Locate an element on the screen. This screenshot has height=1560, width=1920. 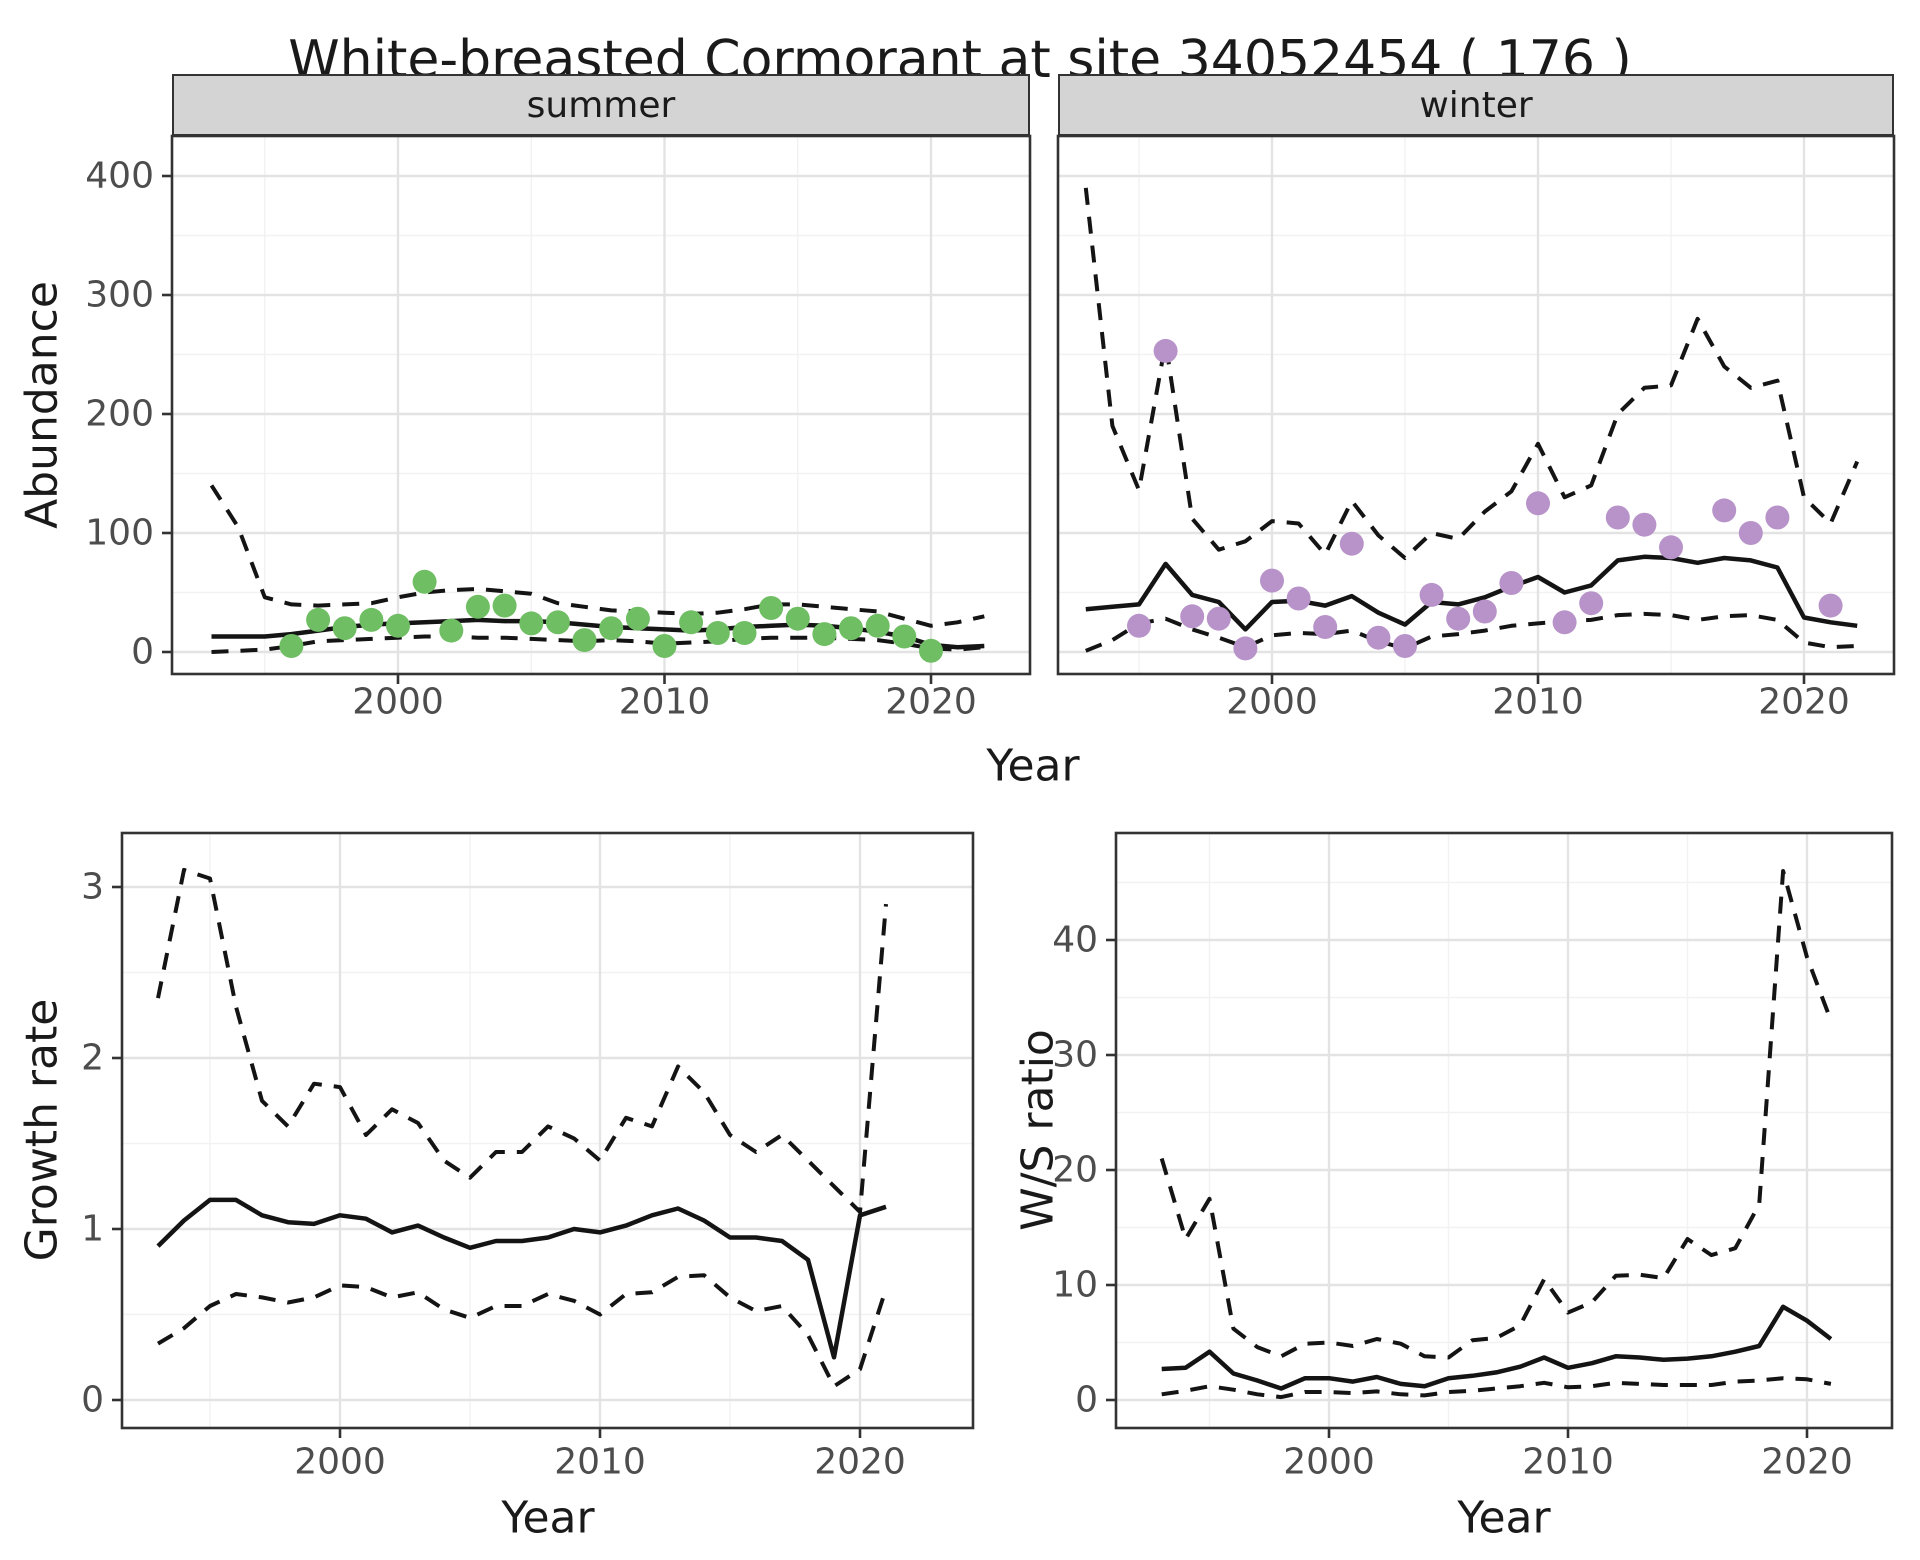
x-axis-title-growth-rate: Year is located at coordinates (548, 1518).